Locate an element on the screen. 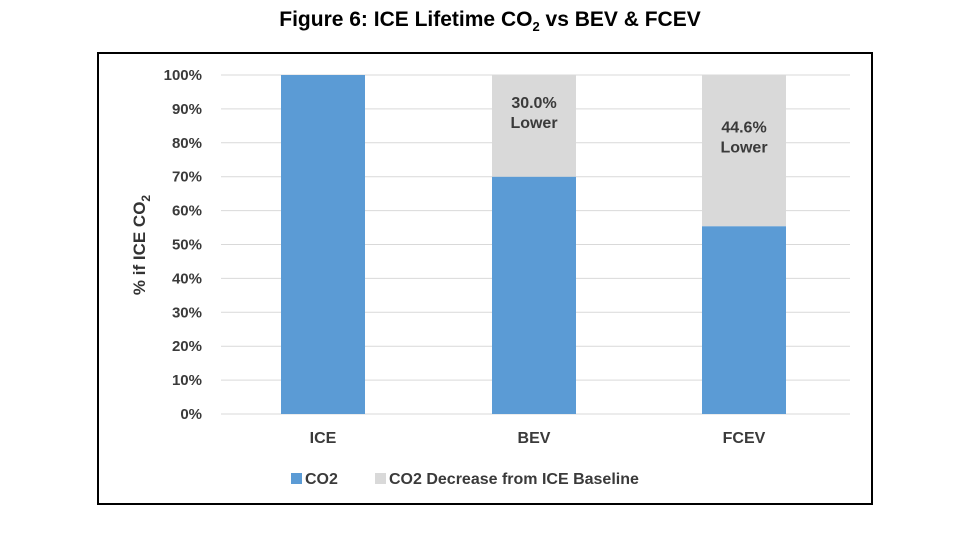  bar-fcev-decrease is located at coordinates (744, 151).